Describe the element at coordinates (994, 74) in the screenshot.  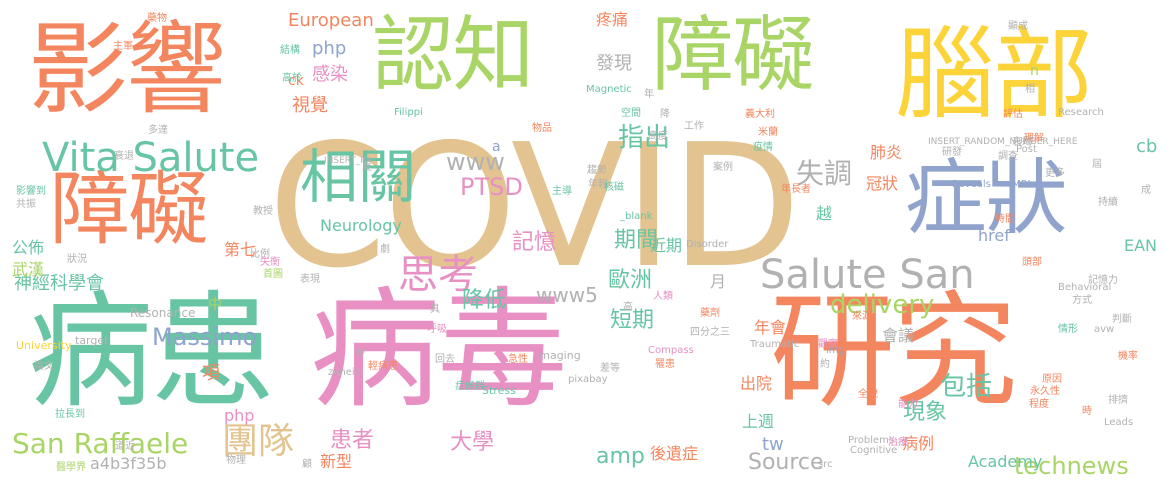
I see `cloud-word: 腦部` at that location.